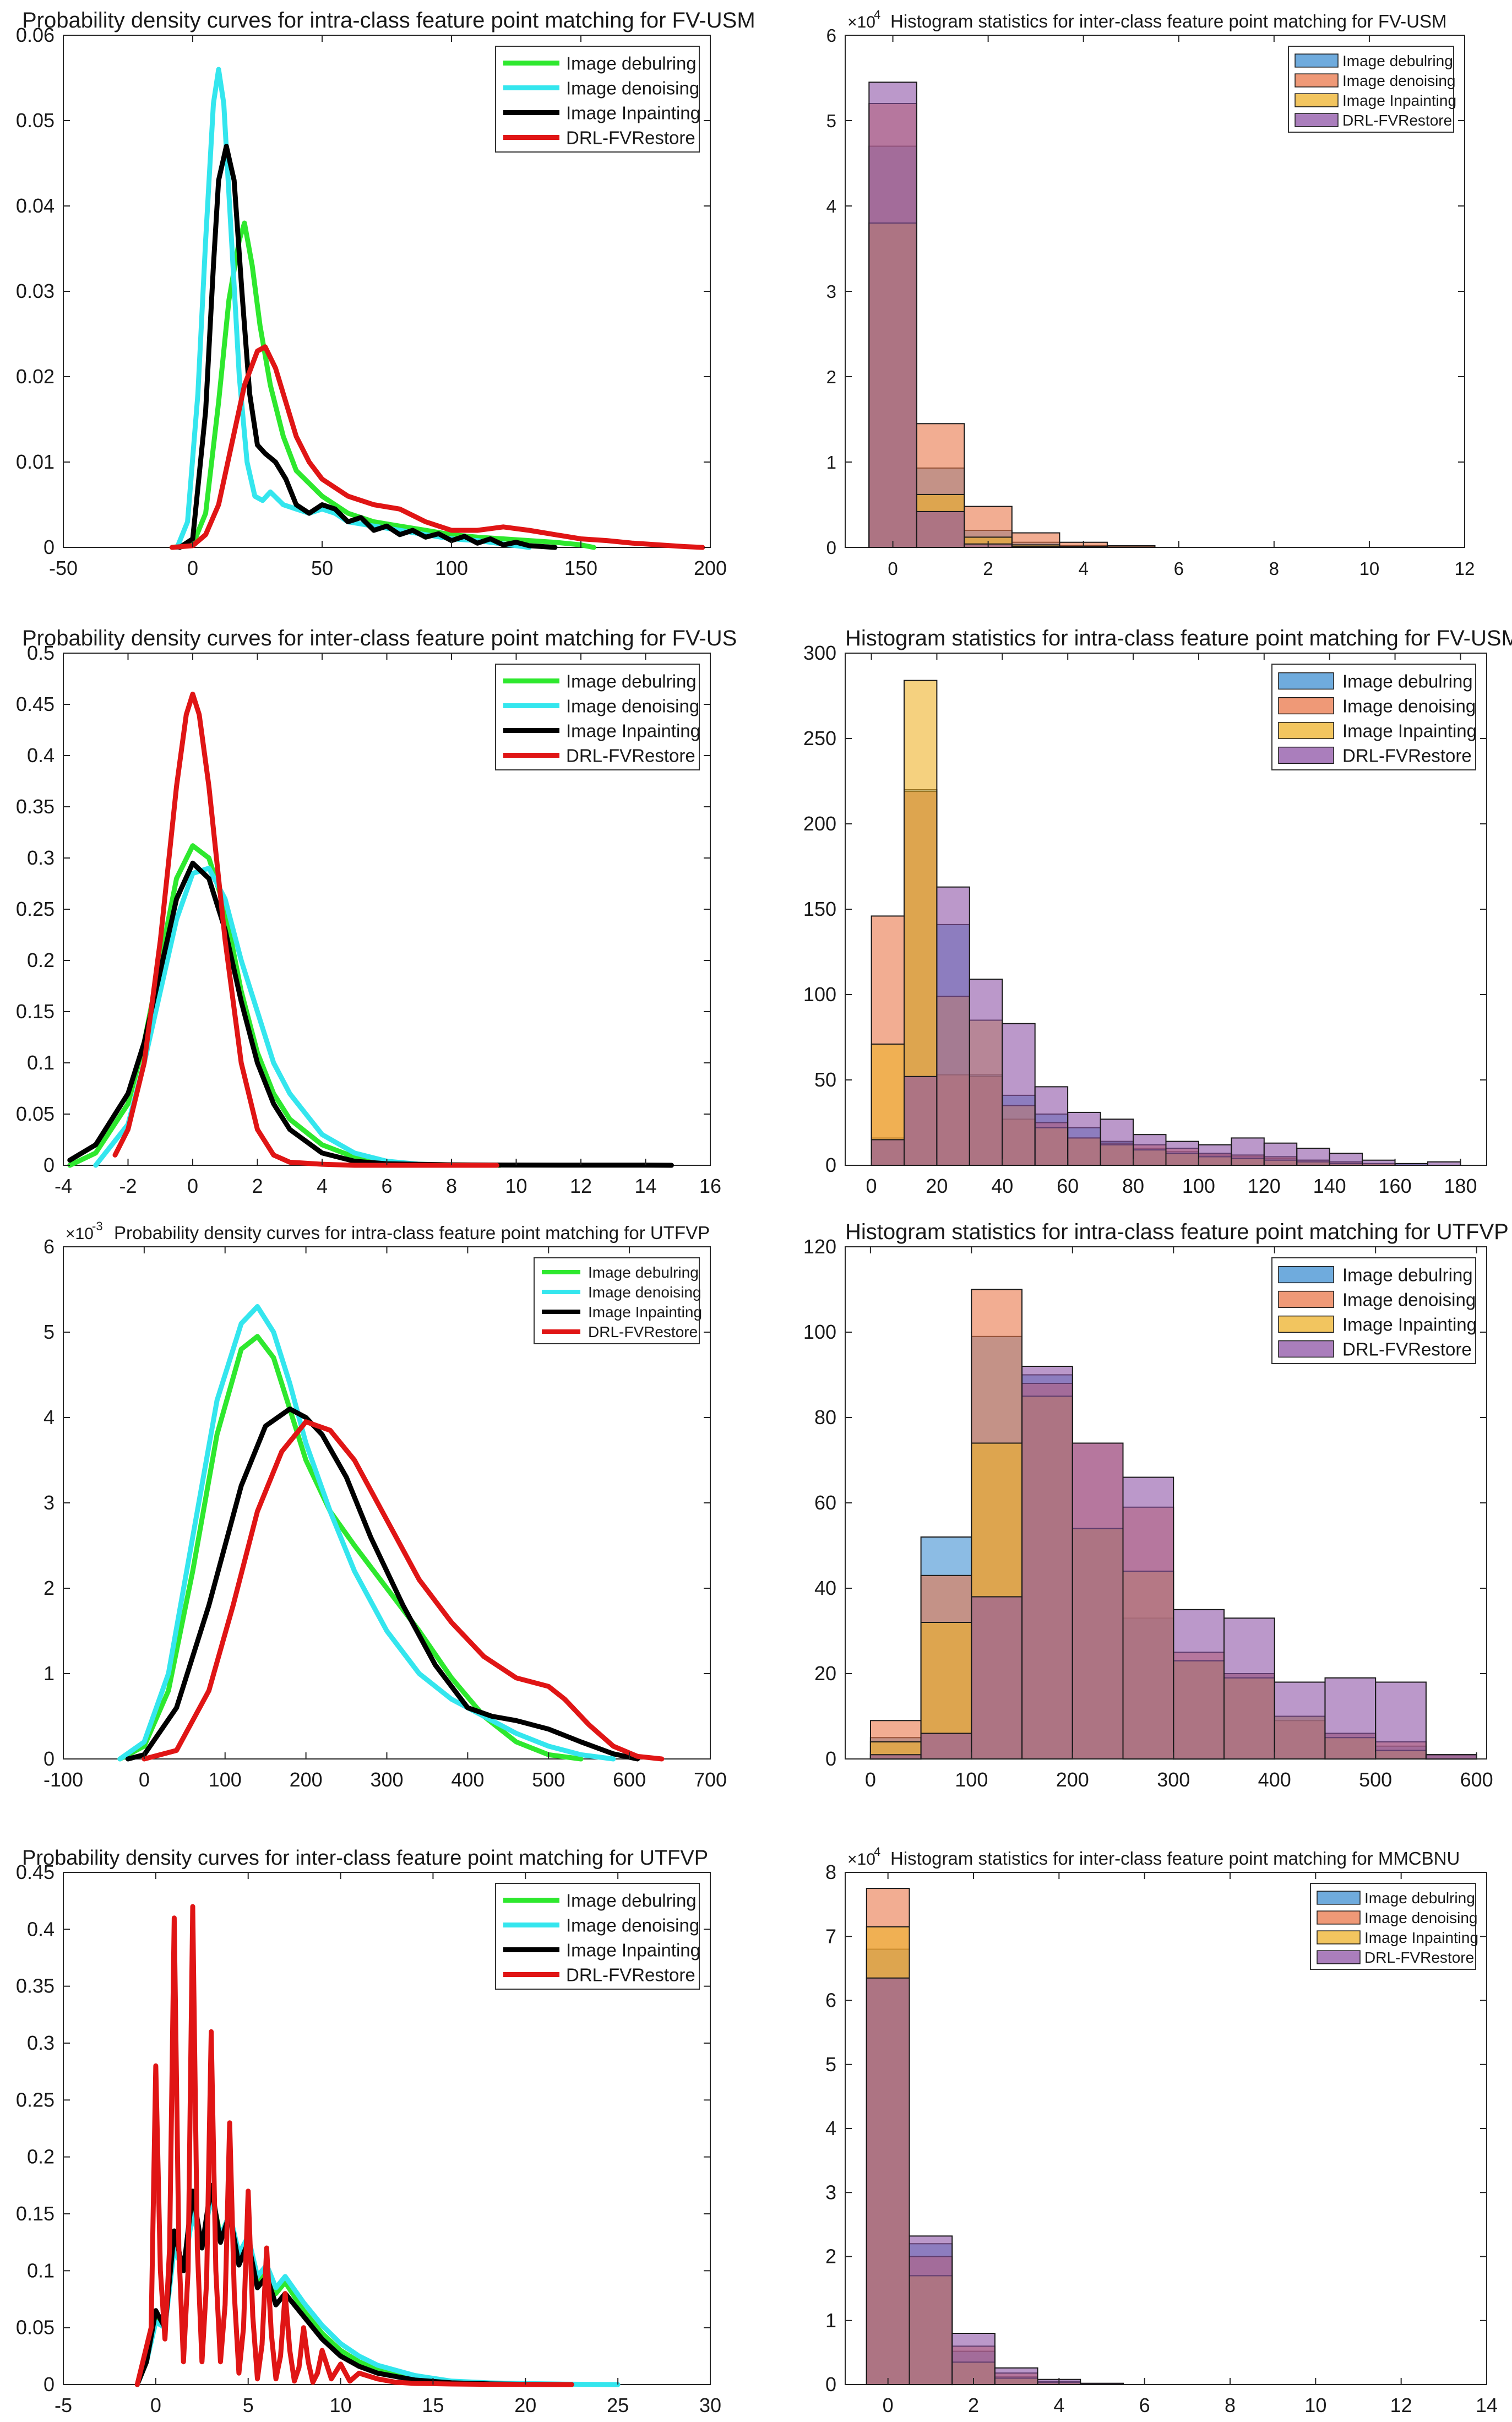  Describe the element at coordinates (580, 568) in the screenshot. I see `x-tick-label: 150` at that location.